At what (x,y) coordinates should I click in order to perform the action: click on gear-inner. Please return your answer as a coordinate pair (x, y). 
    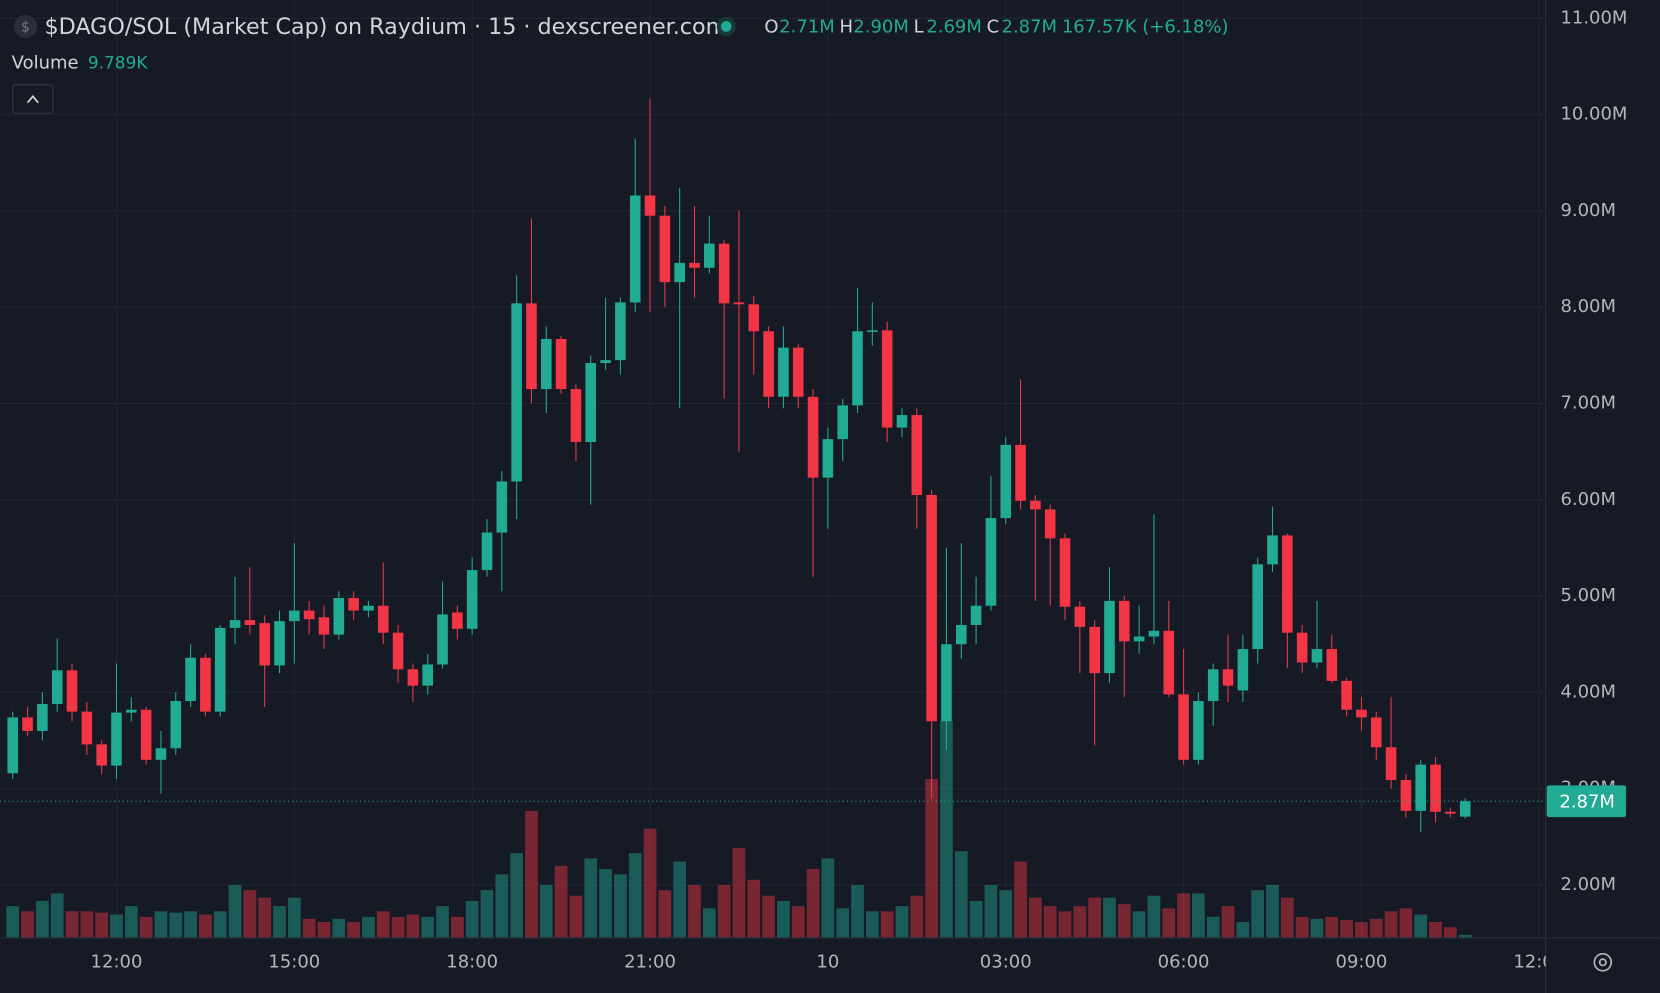
    Looking at the image, I should click on (1602, 962).